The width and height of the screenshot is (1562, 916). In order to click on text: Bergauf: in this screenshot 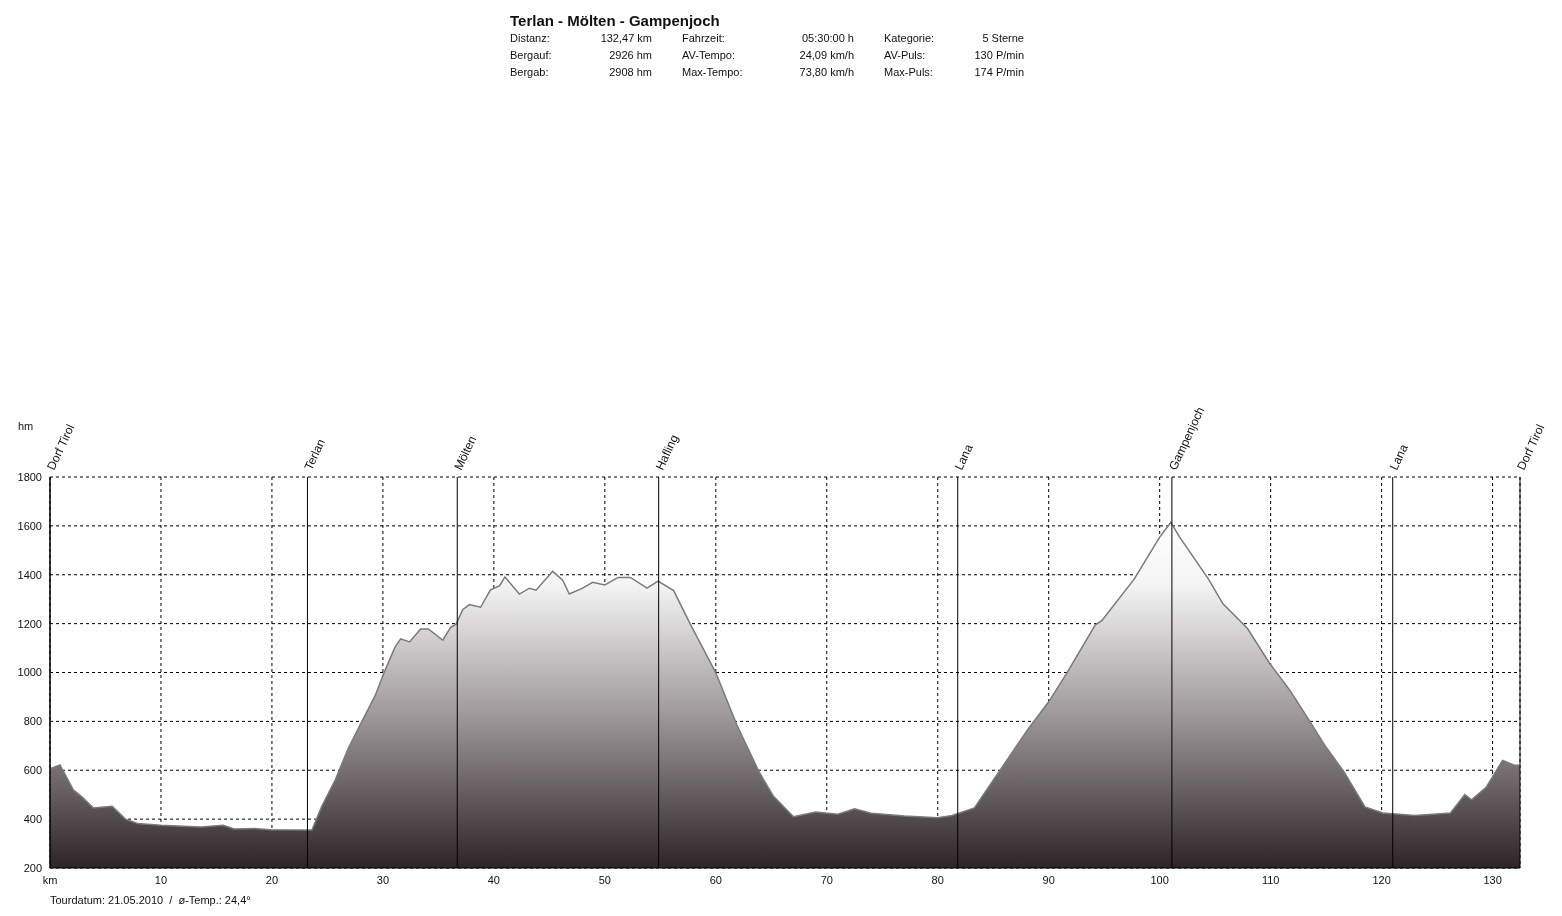, I will do `click(531, 55)`.